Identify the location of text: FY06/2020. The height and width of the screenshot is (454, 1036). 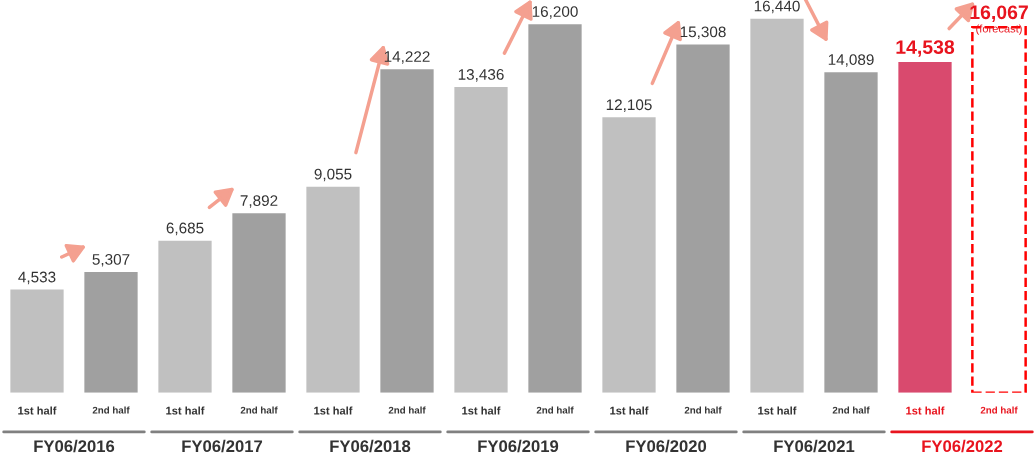
(666, 446).